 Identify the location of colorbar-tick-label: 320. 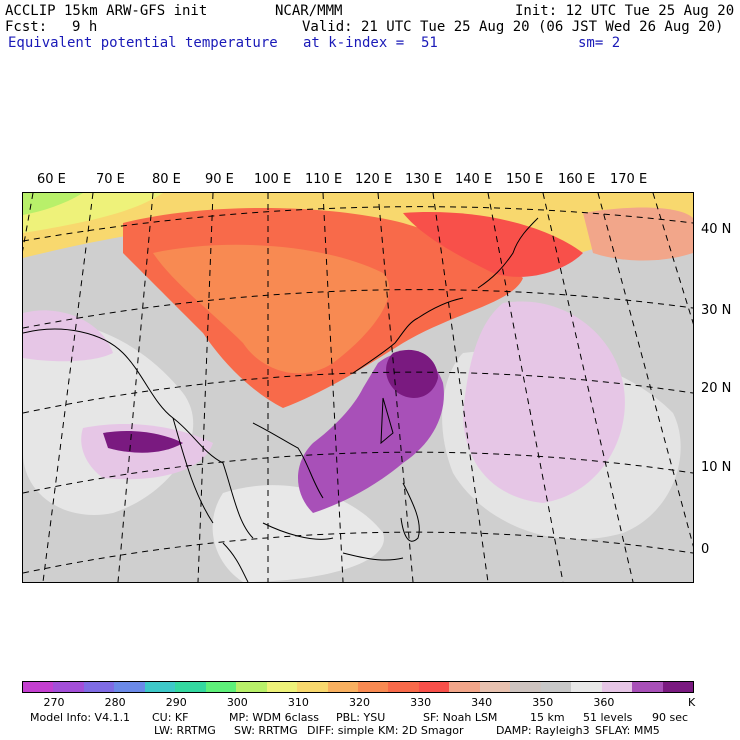
(359, 702).